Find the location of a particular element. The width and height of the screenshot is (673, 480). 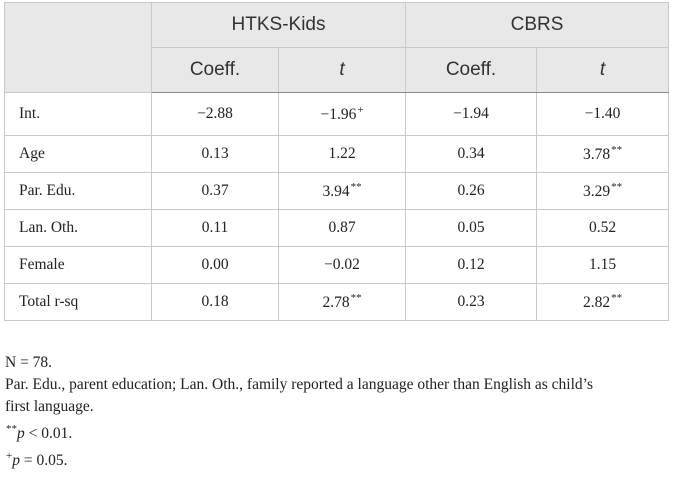

table-cell: 2.78** is located at coordinates (342, 302).